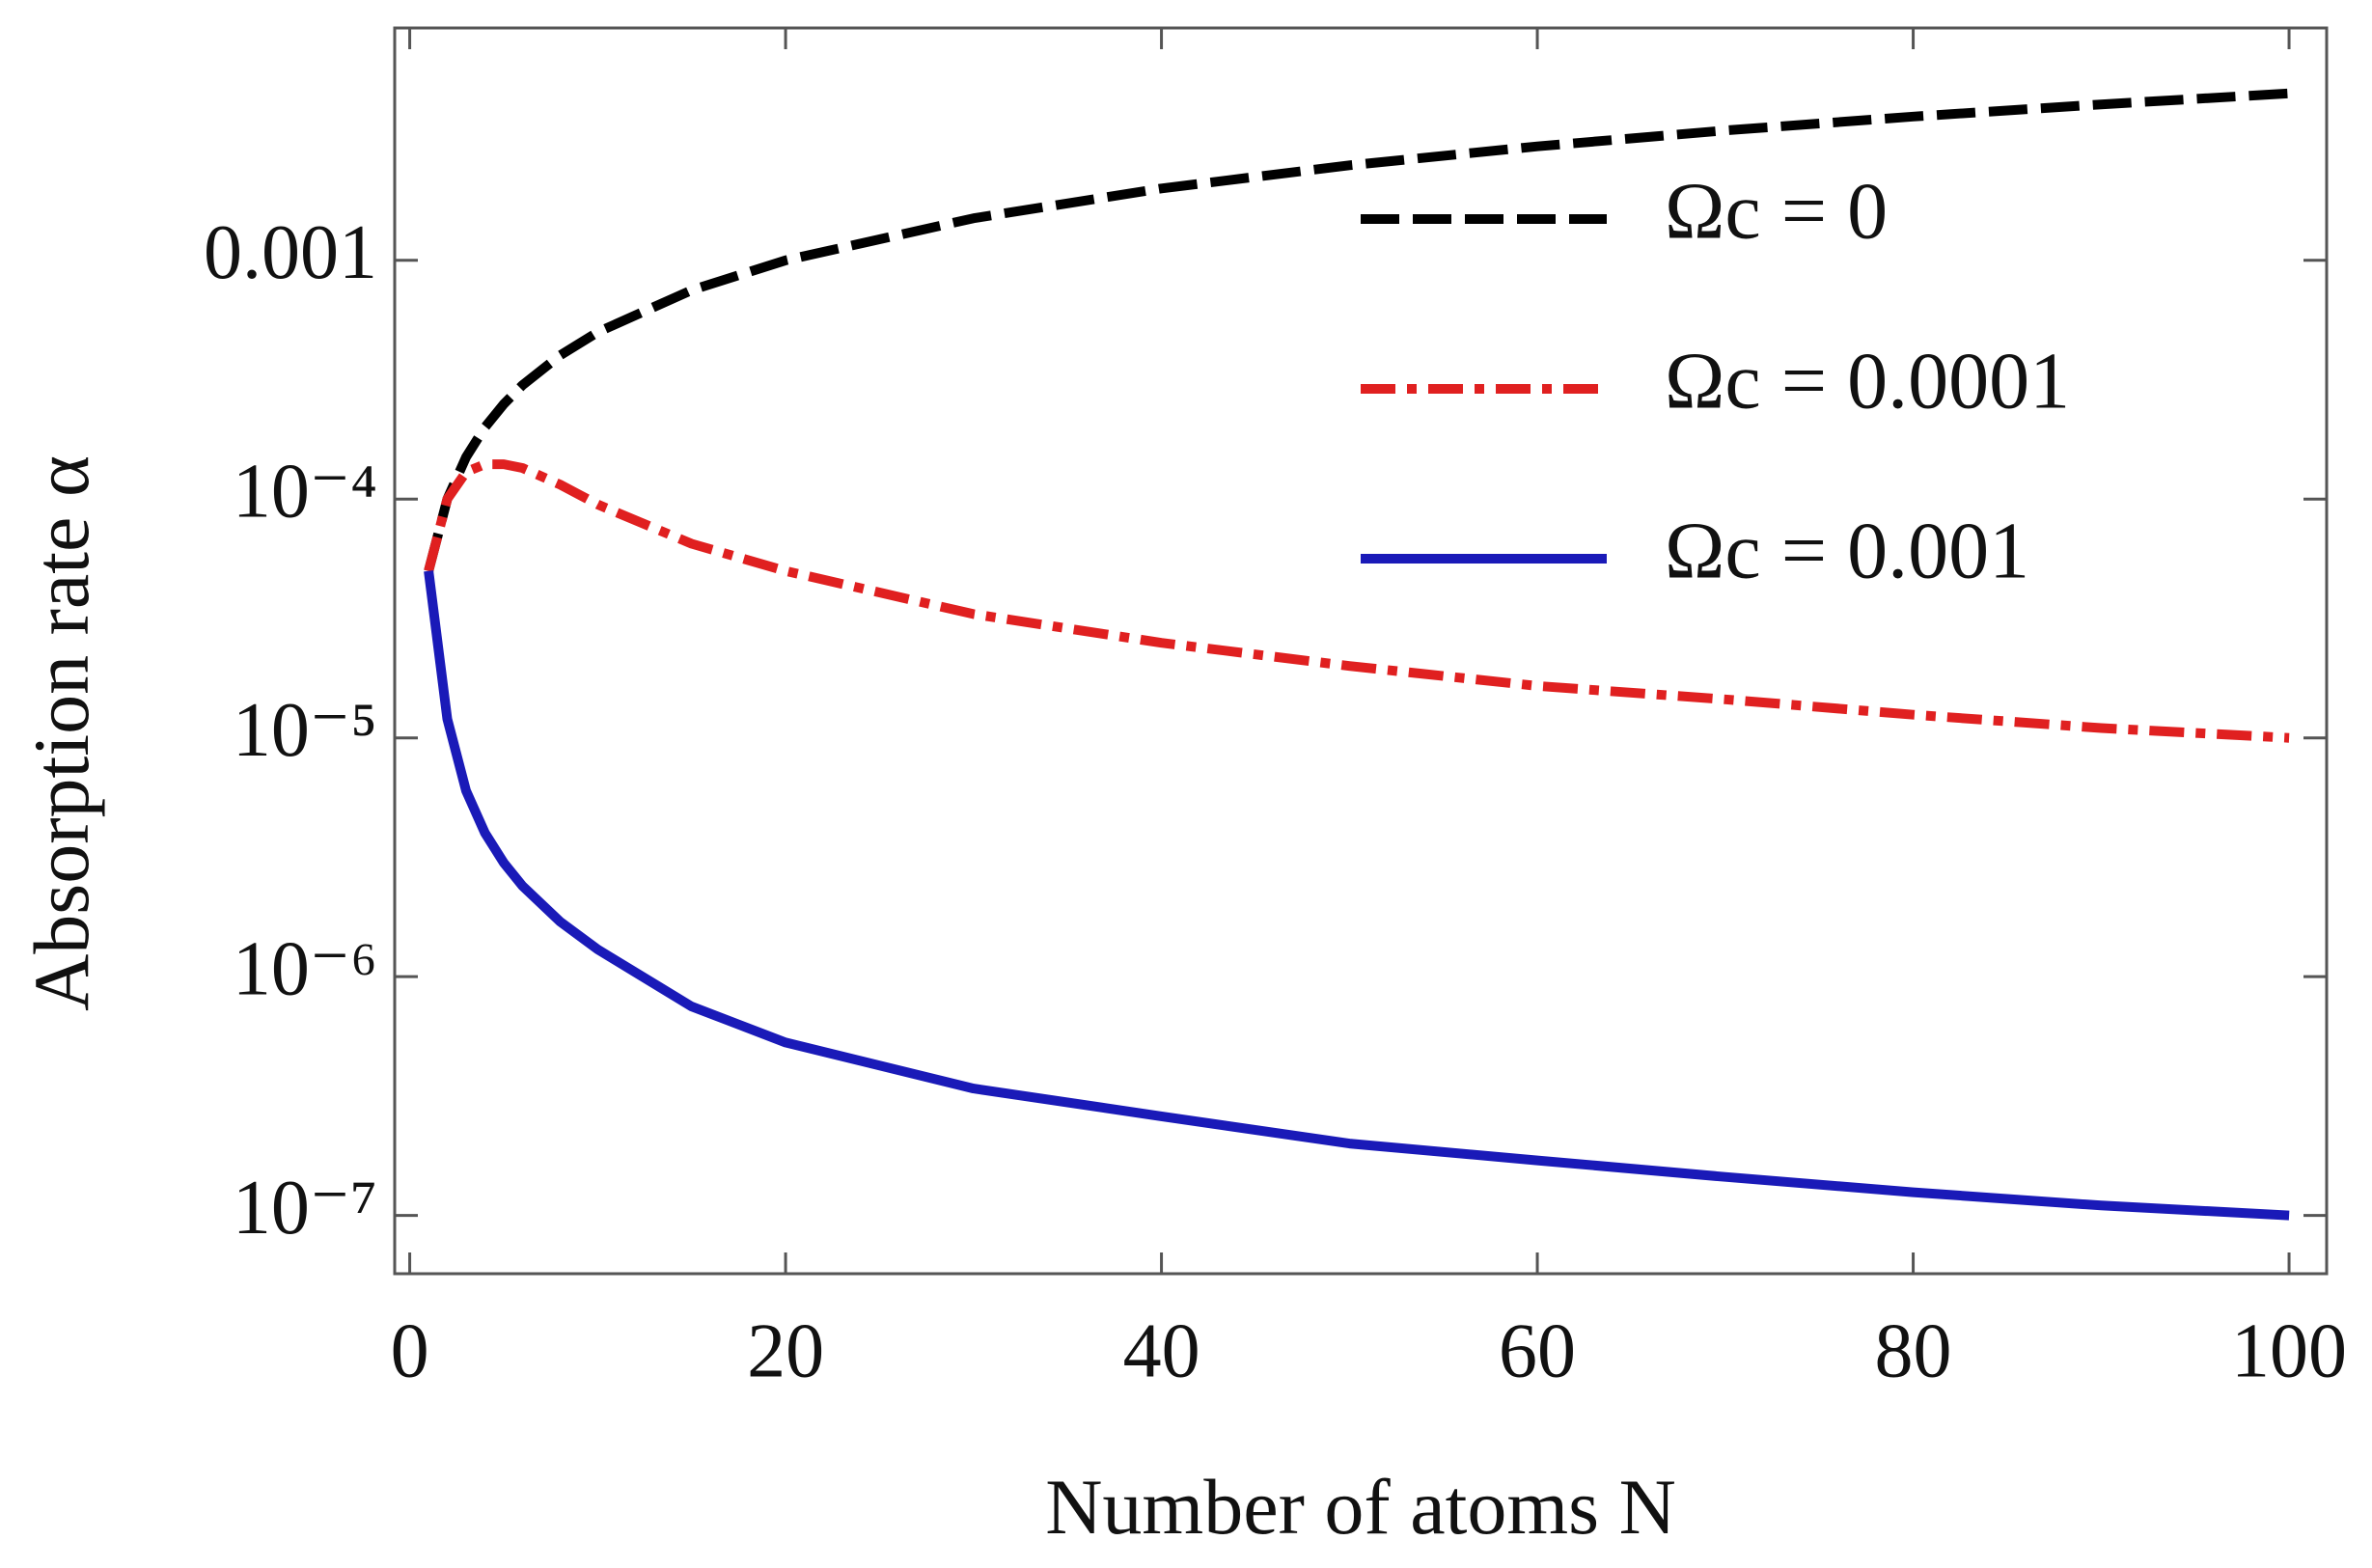 This screenshot has width=2372, height=1568. What do you see at coordinates (410, 1350) in the screenshot?
I see `x-tick-label: 0` at bounding box center [410, 1350].